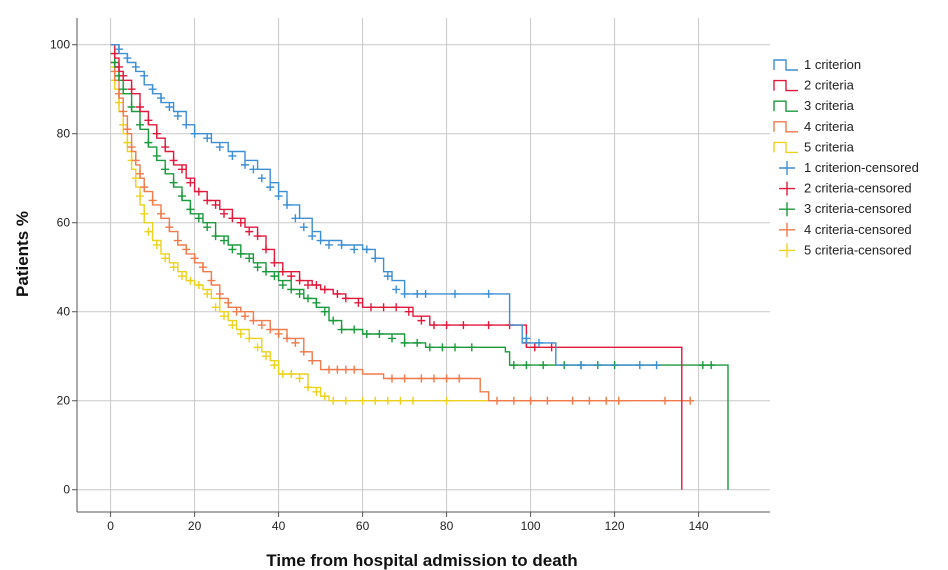 This screenshot has width=948, height=570. I want to click on y-tick-label: 60, so click(64, 223).